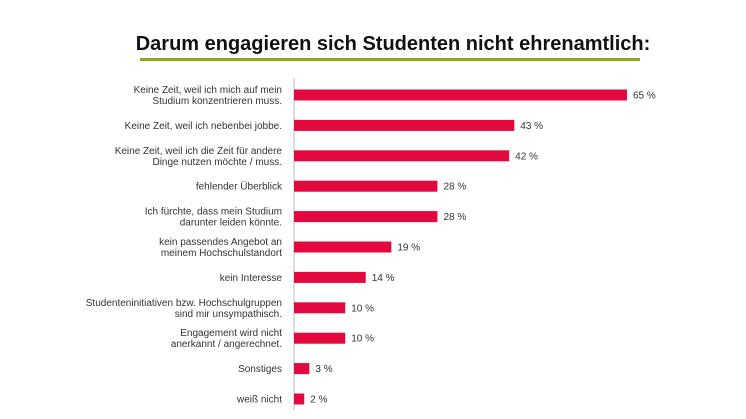 The image size is (746, 419). I want to click on value-label: 42 %, so click(526, 156).